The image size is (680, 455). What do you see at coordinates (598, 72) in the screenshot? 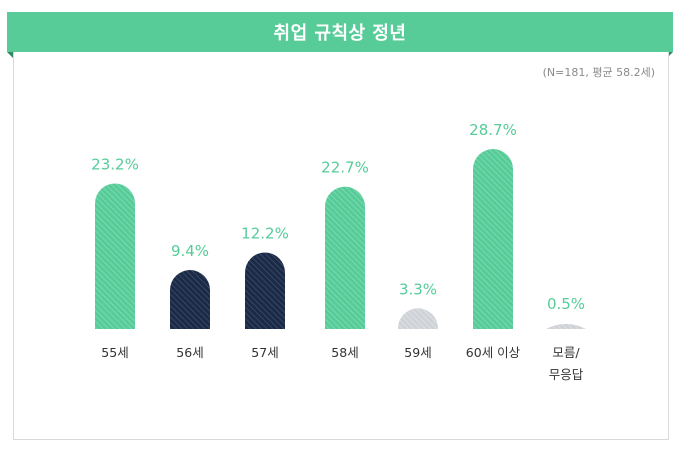
I see `sample-note: (N=181, 평균 58.2세)` at bounding box center [598, 72].